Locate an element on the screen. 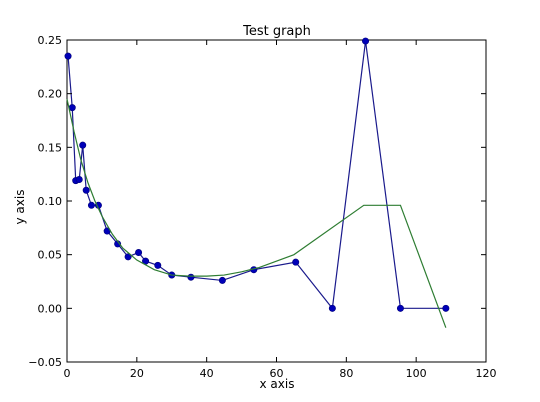  y-tick-label: 0.10 is located at coordinates (50, 201).